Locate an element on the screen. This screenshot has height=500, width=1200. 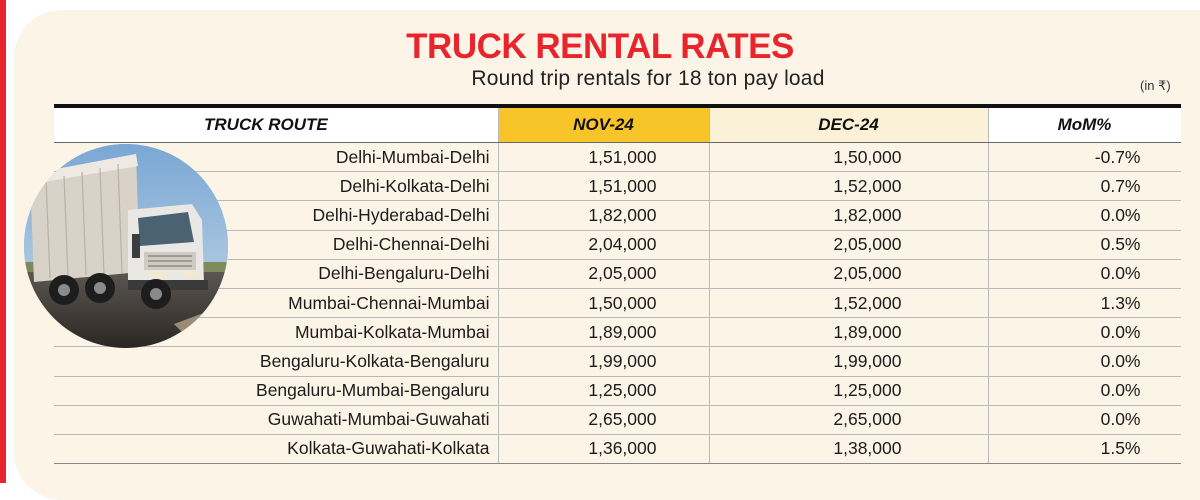
dec-24-cell: 1,50,000 is located at coordinates (849, 157).